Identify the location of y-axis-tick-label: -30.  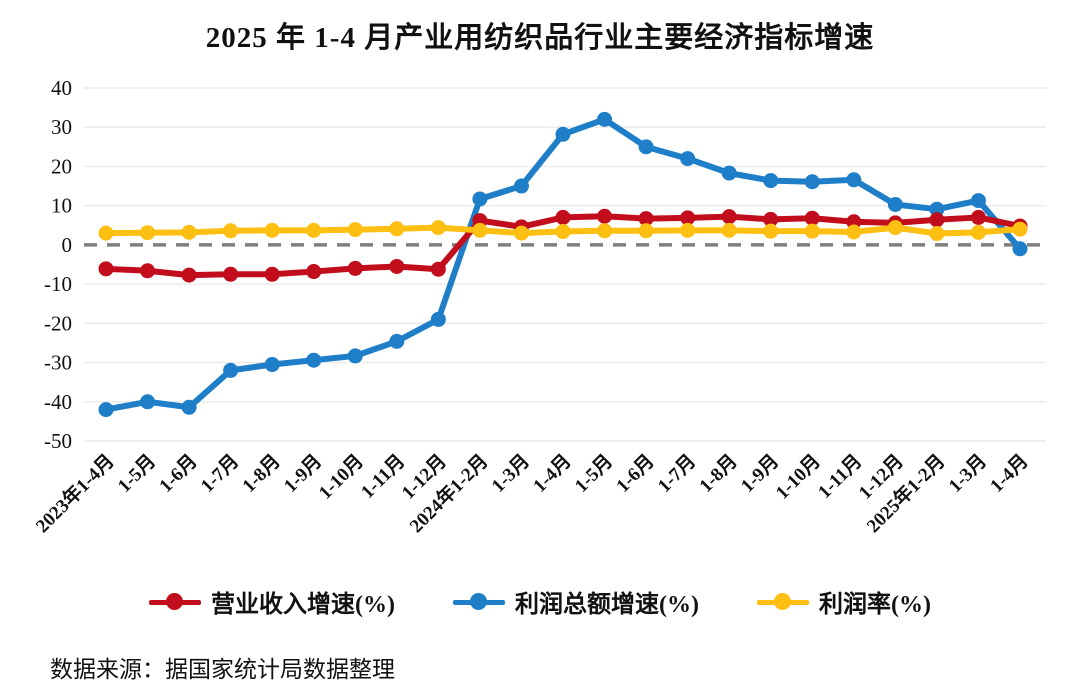
(58, 363).